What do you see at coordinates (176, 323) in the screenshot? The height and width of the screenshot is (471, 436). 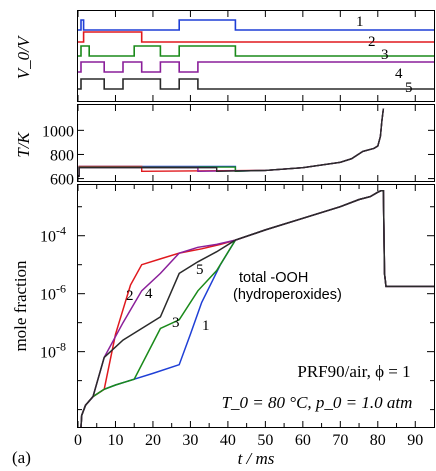 I see `bottom-series-label-3: 3` at bounding box center [176, 323].